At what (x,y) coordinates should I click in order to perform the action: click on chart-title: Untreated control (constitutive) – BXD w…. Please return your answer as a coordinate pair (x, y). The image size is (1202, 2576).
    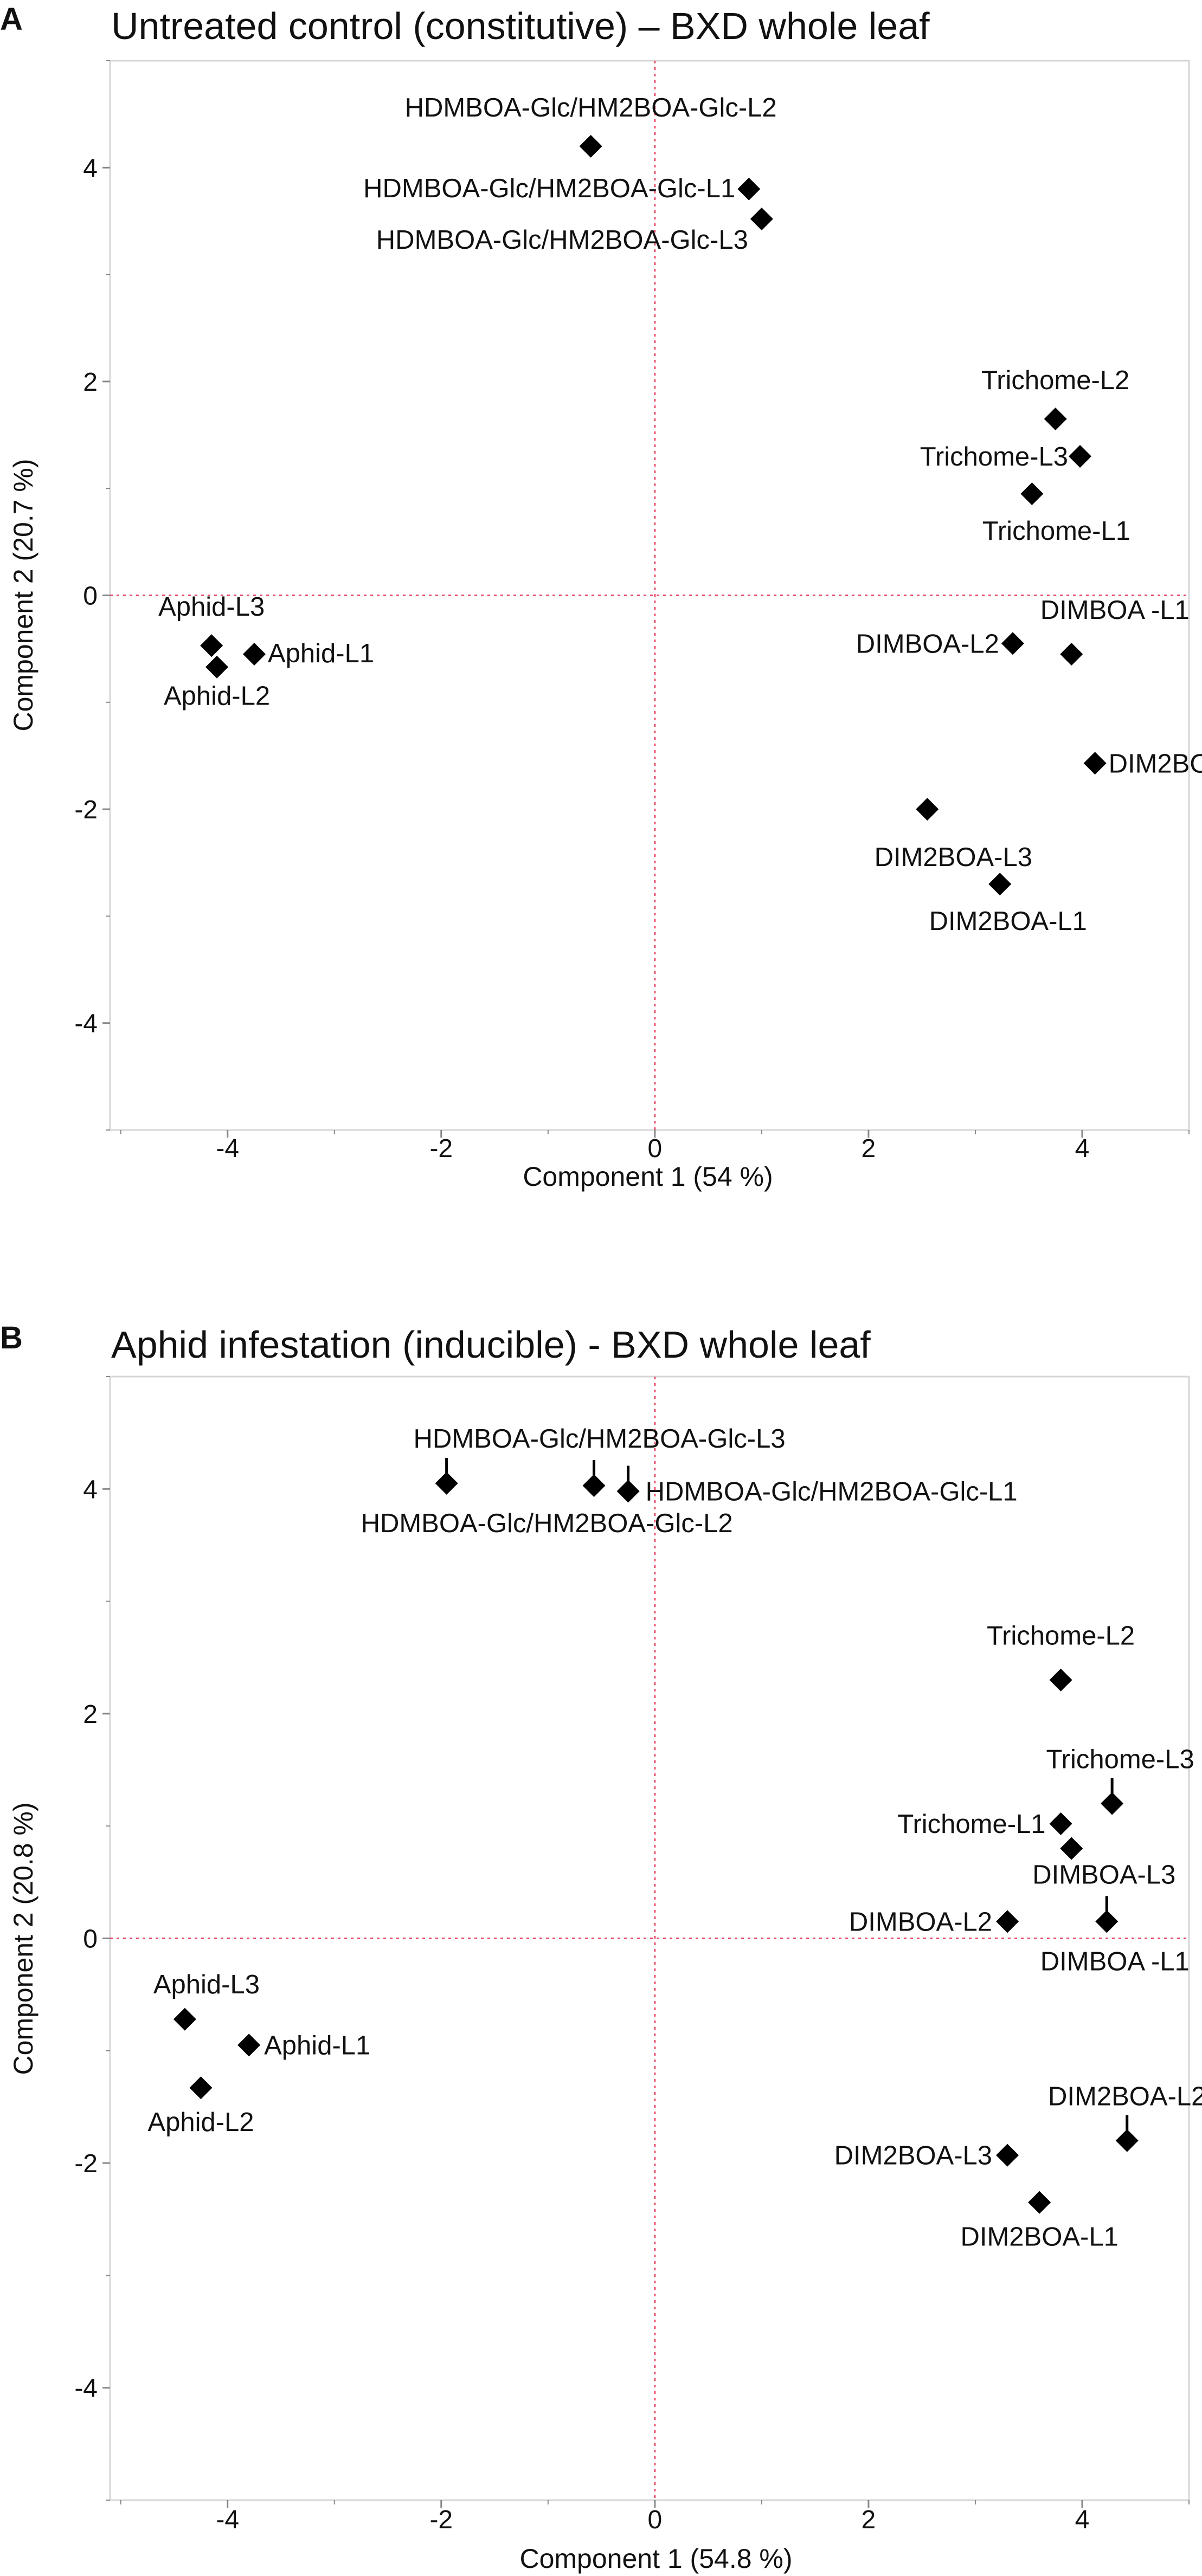
    Looking at the image, I should click on (520, 26).